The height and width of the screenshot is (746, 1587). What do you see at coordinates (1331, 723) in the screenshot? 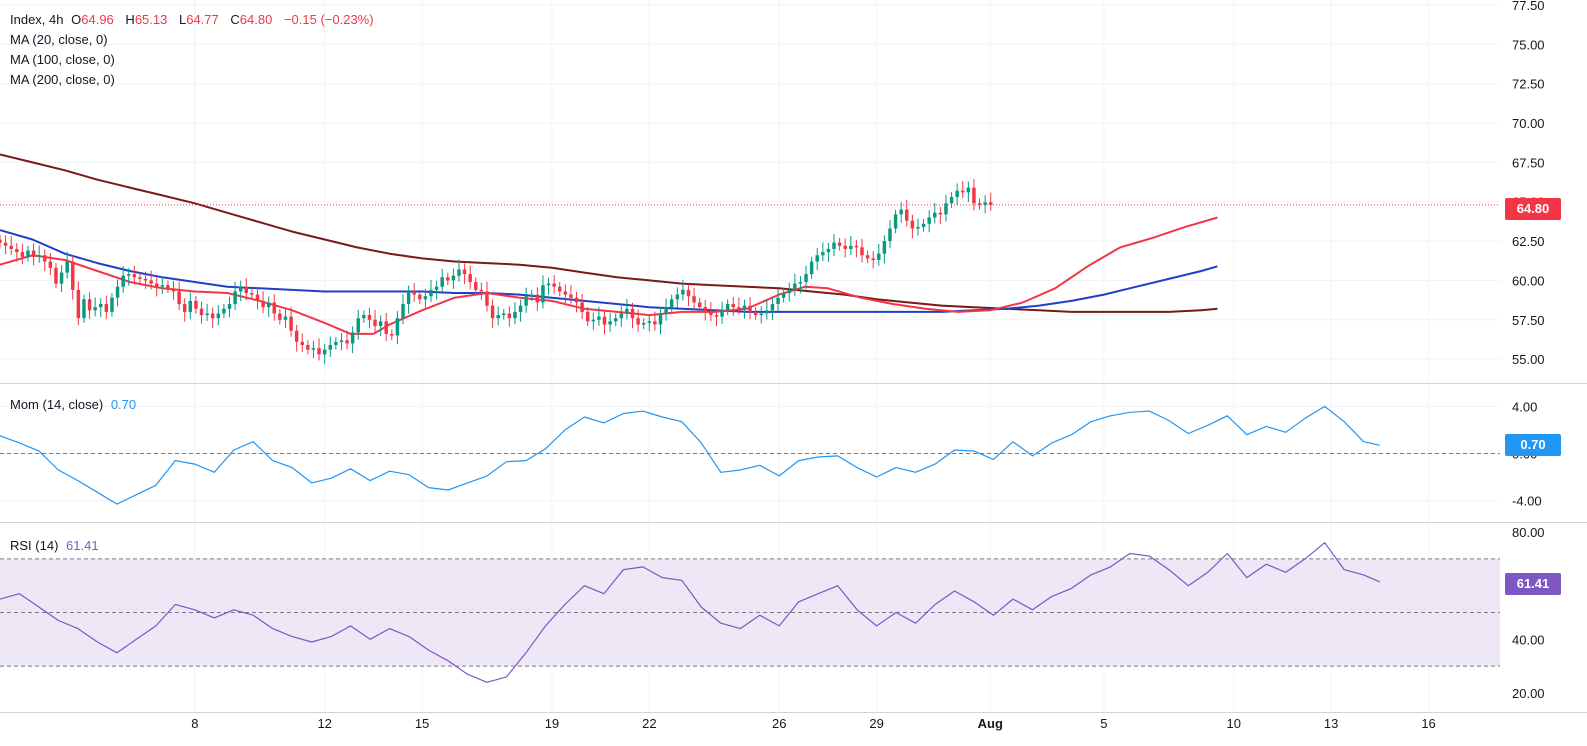
I see `time-axis-label: 13` at bounding box center [1331, 723].